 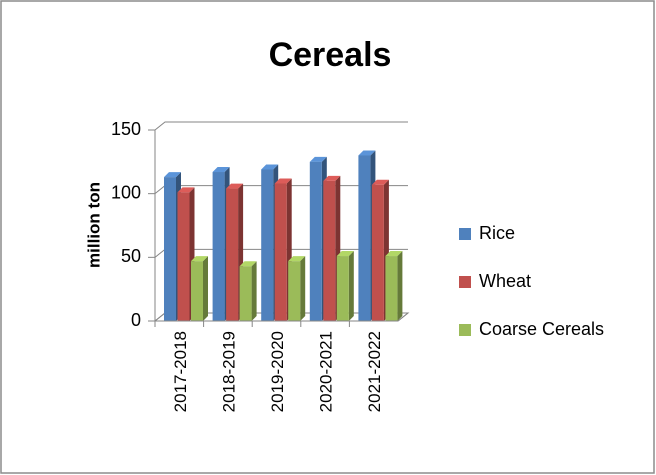 I want to click on legend-label: Wheat, so click(x=505, y=281).